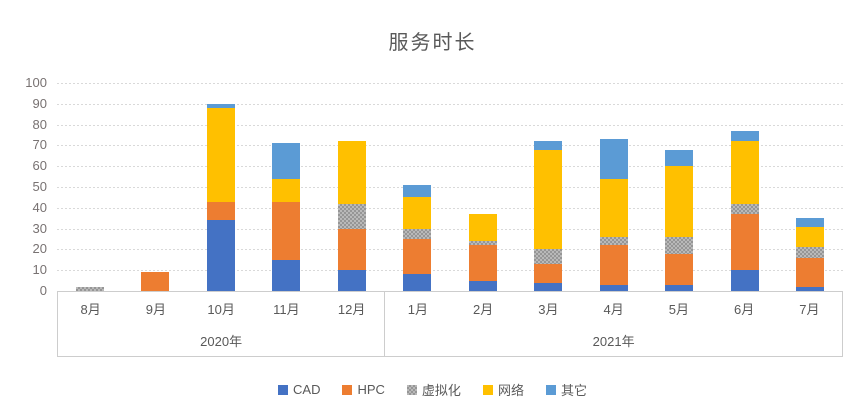  What do you see at coordinates (23, 186) in the screenshot?
I see `y-axis: 0 10 20 30 40 50 60 70 80 90 100` at bounding box center [23, 186].